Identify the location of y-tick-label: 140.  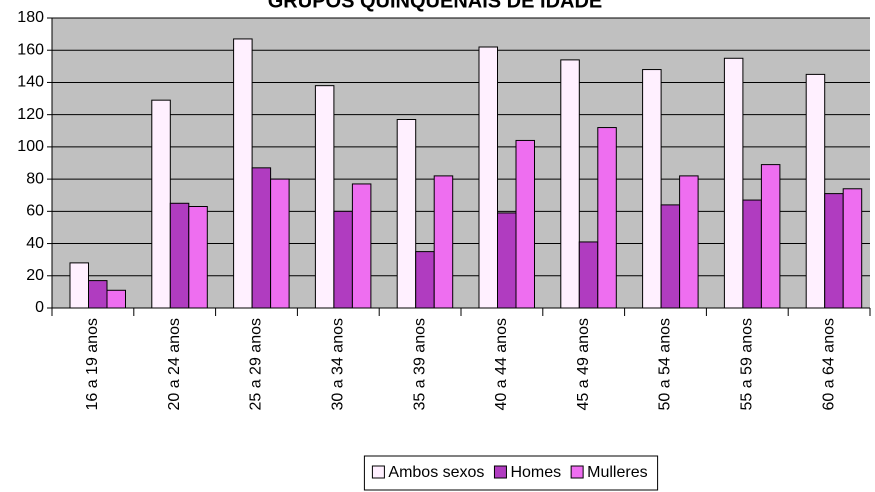
(30, 82).